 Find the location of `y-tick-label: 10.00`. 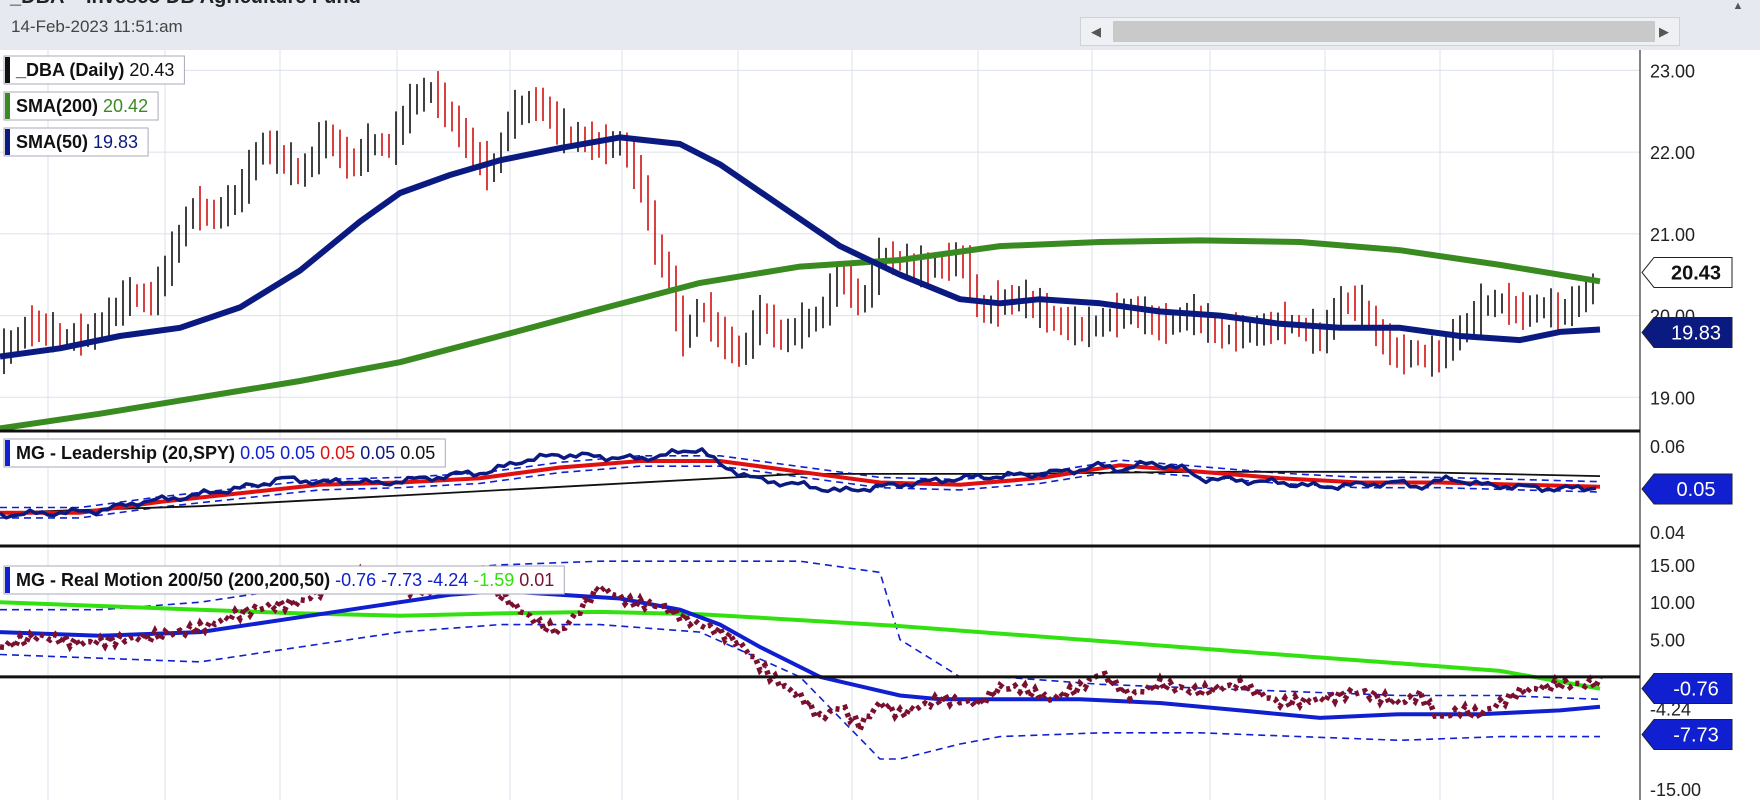

y-tick-label: 10.00 is located at coordinates (1672, 603).